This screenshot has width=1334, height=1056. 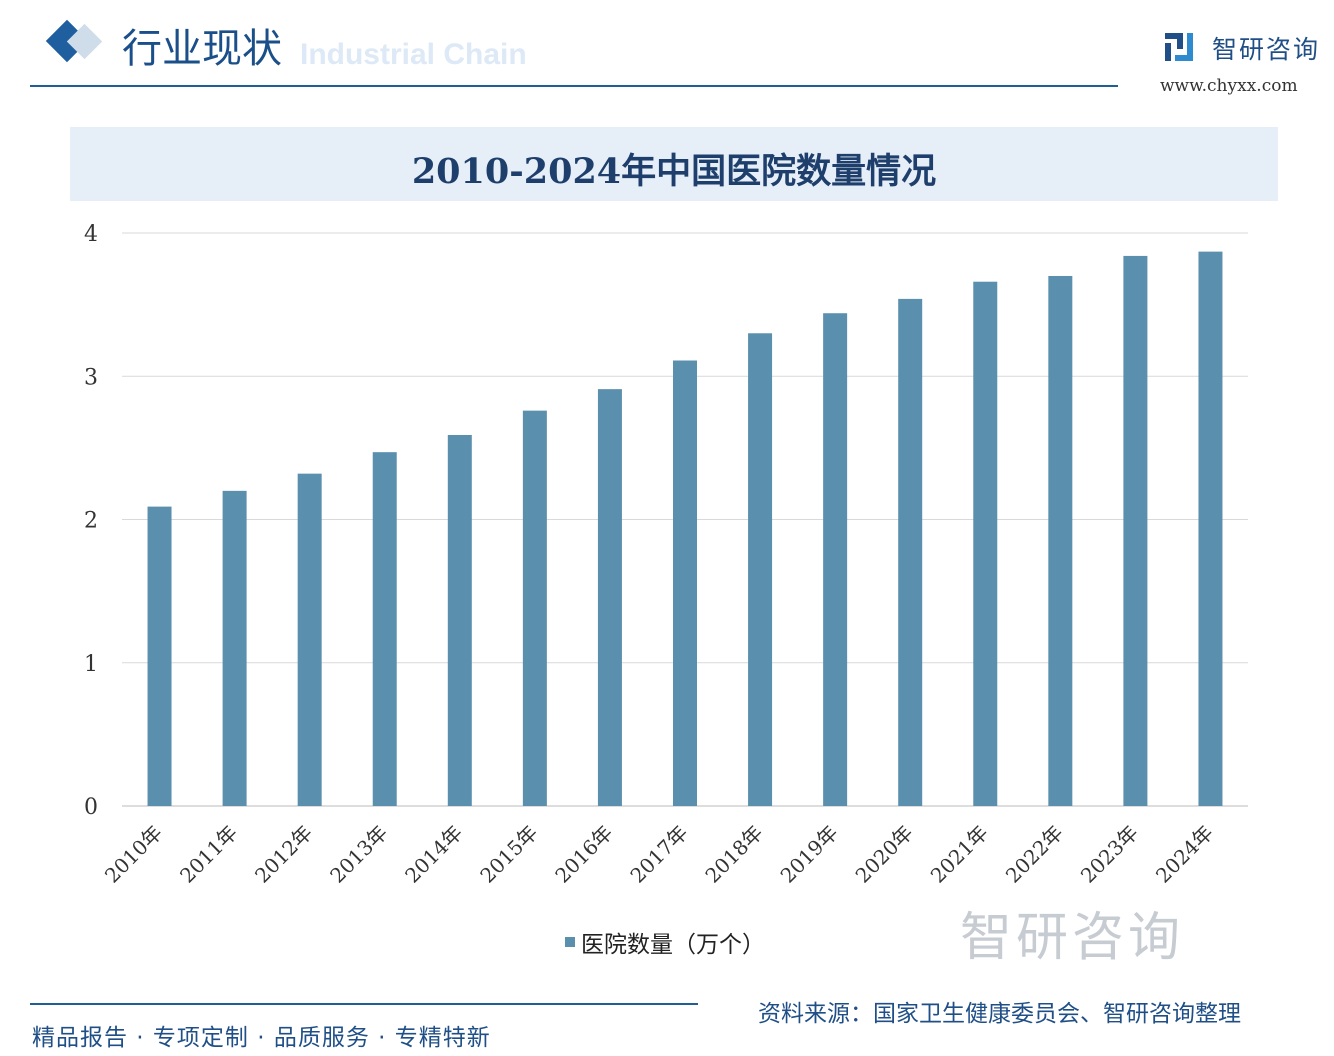 I want to click on header-divider, so click(x=574, y=86).